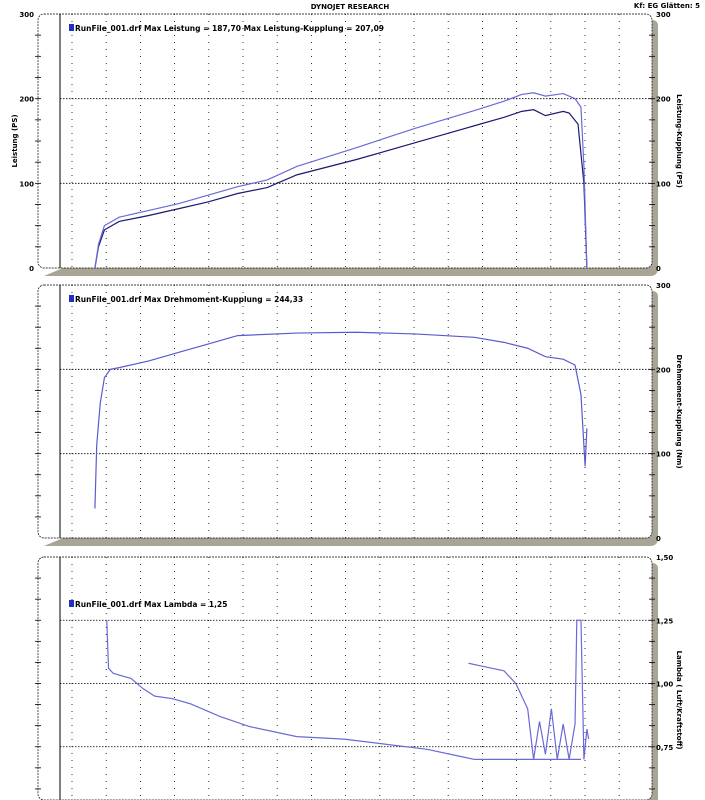 This screenshot has width=705, height=800. I want to click on legend-text: RunFile_001.drf Max Lambda = 1,25, so click(151, 604).